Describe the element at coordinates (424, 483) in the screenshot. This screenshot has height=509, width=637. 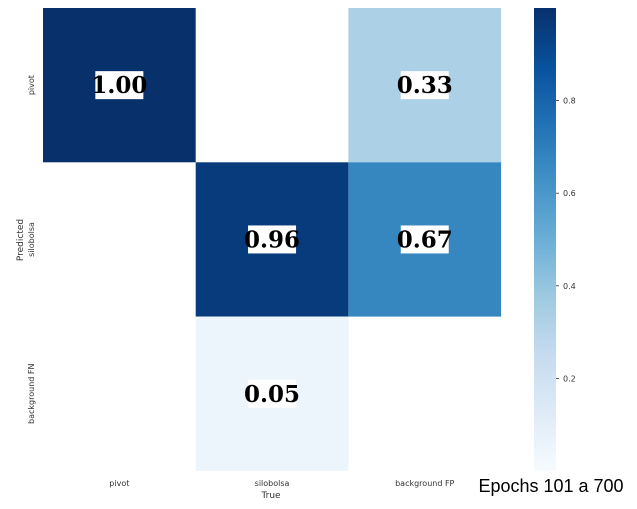
I see `x-tick-label: background FP` at that location.